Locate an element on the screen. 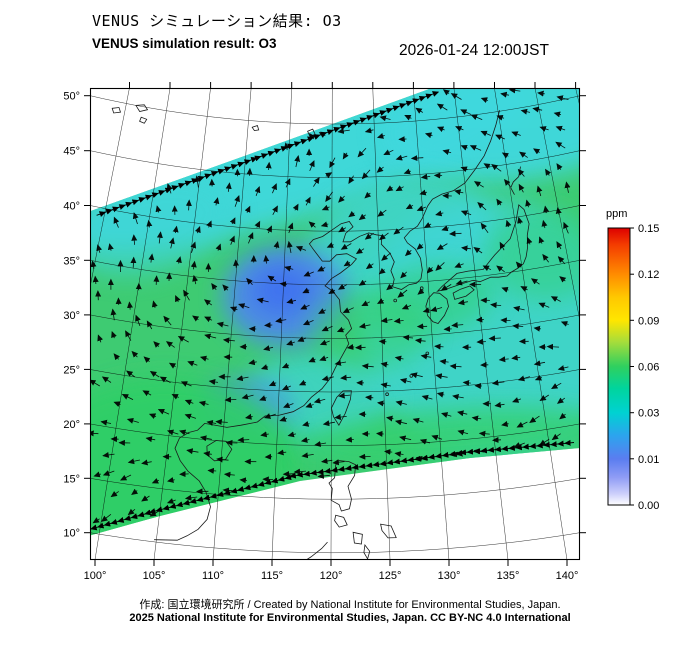  lon-tick-label: 125° is located at coordinates (390, 576).